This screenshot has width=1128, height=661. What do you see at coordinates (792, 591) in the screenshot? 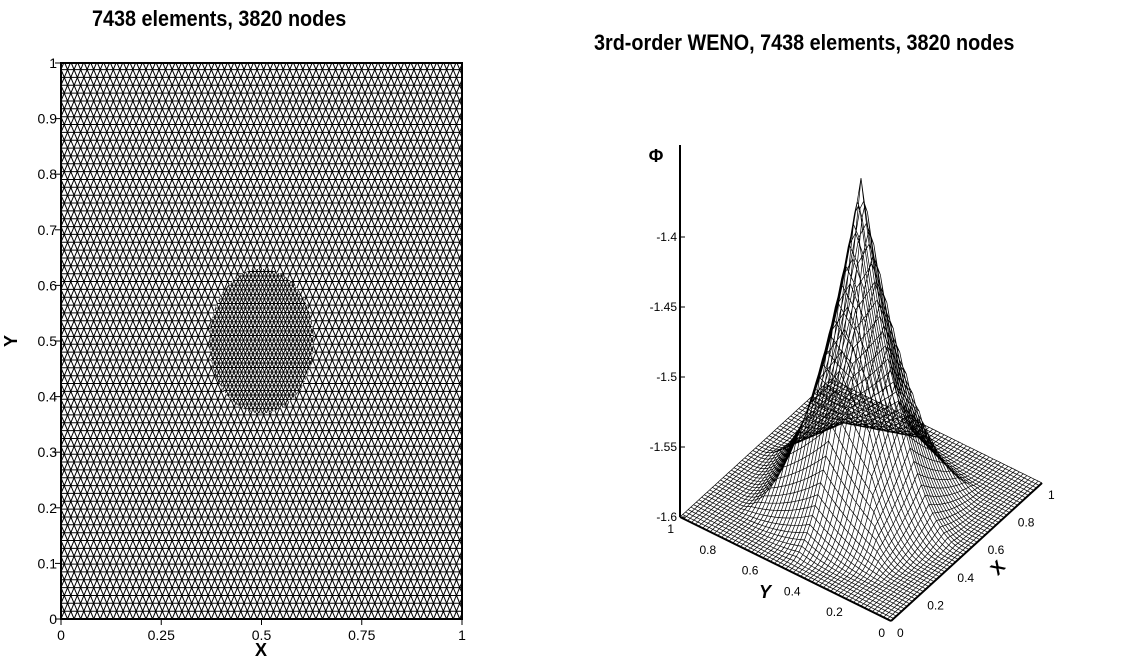
I see `surface-y-tick-label: 0.4` at bounding box center [792, 591].